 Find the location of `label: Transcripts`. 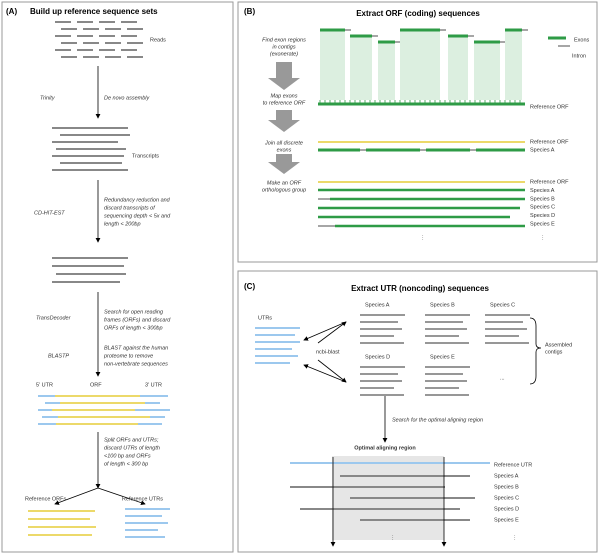

label: Transcripts is located at coordinates (145, 156).